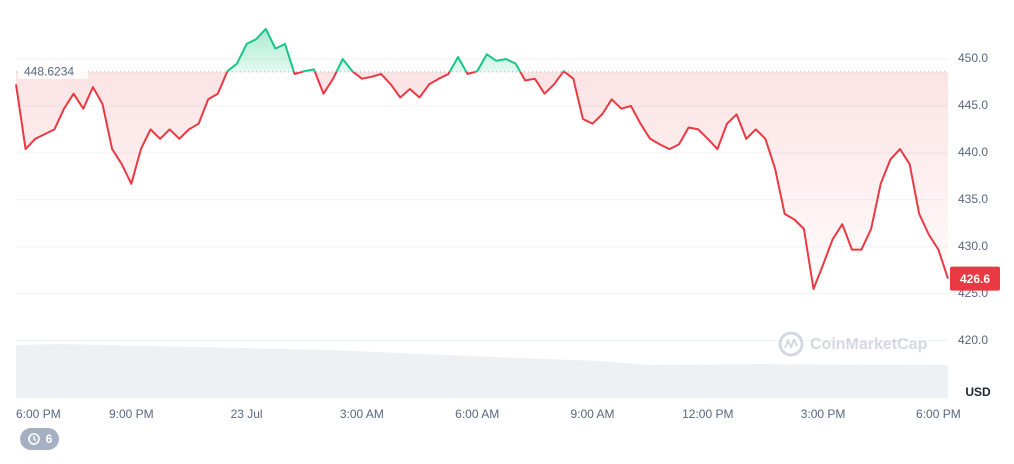 This screenshot has width=1014, height=464. What do you see at coordinates (482, 371) in the screenshot?
I see `volume-band` at bounding box center [482, 371].